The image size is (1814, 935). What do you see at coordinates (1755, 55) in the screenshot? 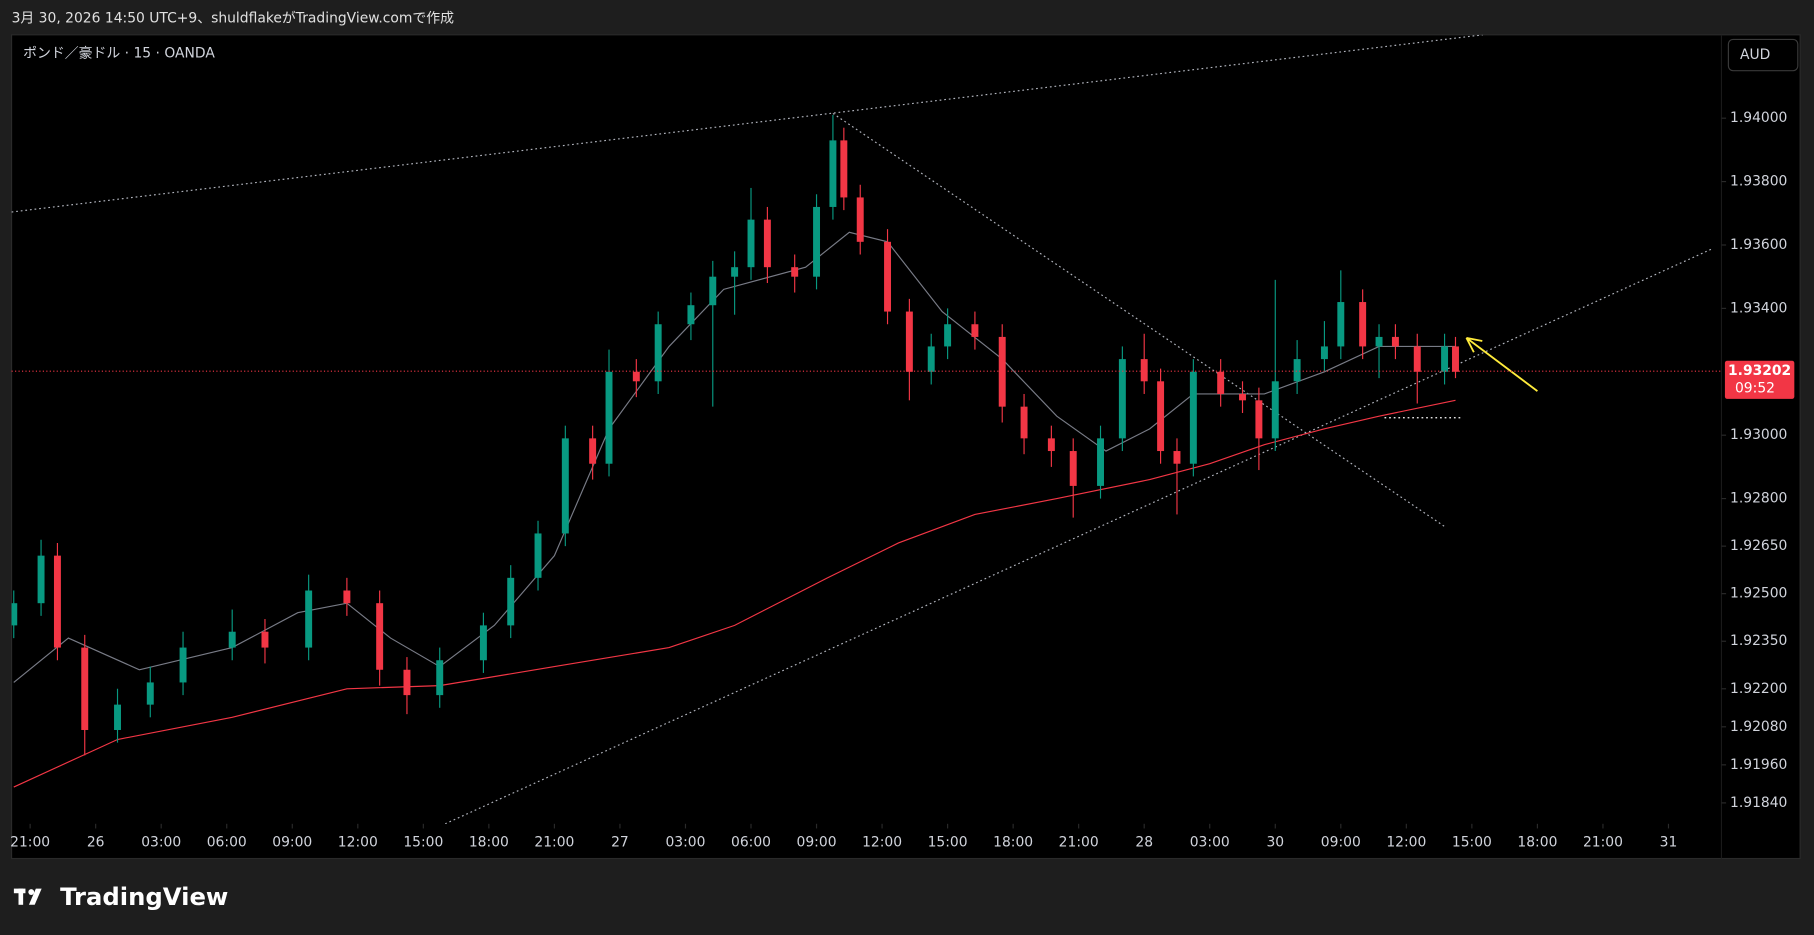
I see `currency-label: AUD` at bounding box center [1755, 55].